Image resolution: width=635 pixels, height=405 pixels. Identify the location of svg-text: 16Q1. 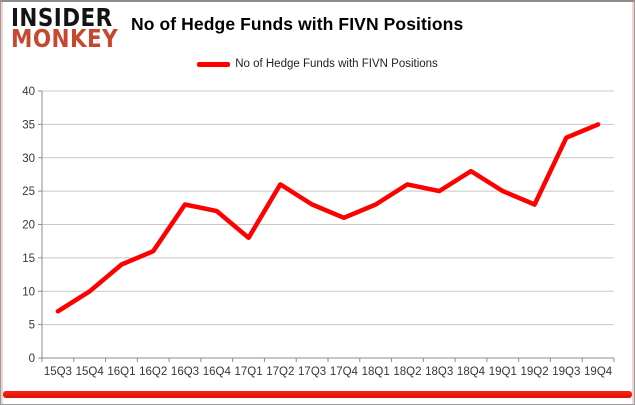
(121, 372).